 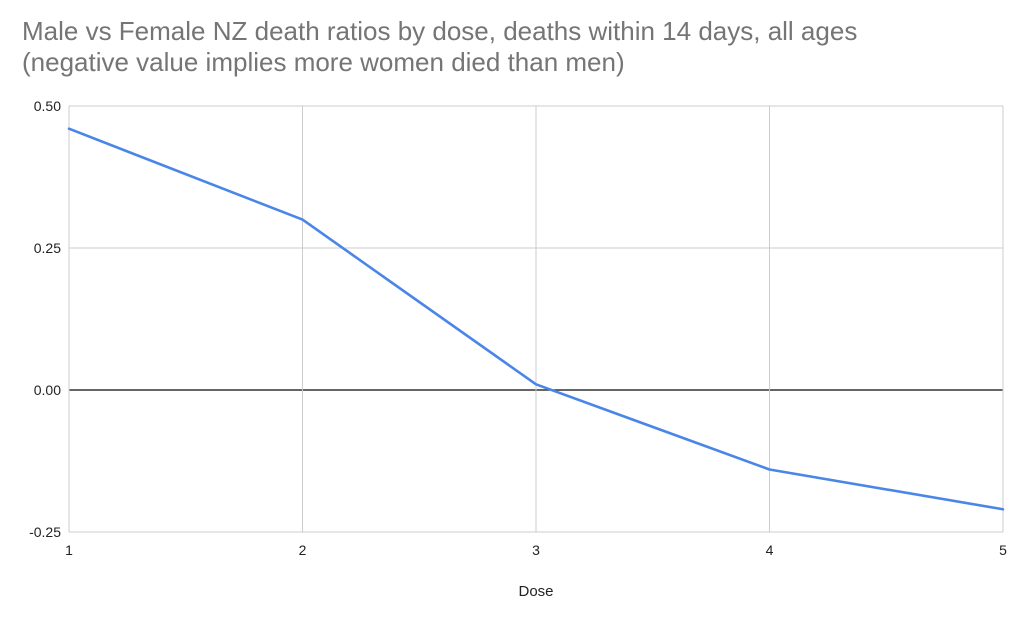 I want to click on y-tick-label: 0.25, so click(x=47, y=248).